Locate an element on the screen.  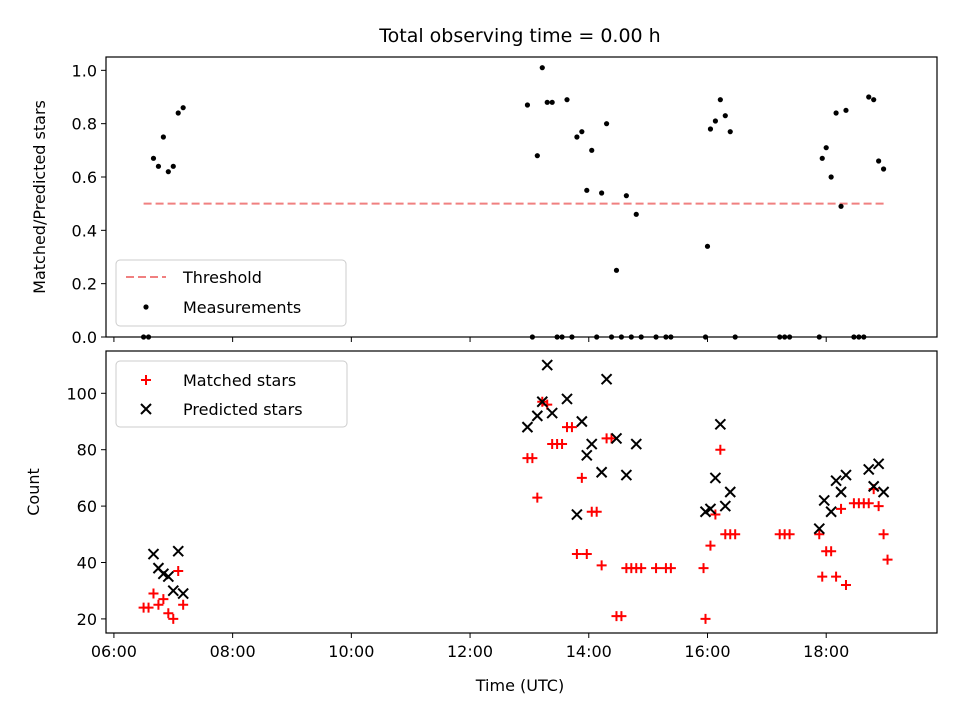
x-axis-label: Time (UTC) is located at coordinates (519, 685).